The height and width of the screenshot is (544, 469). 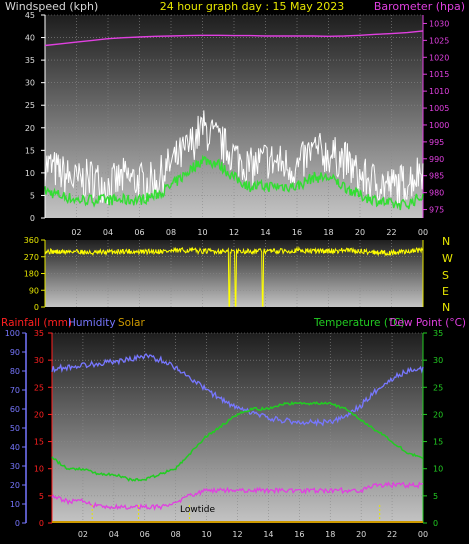 What do you see at coordinates (139, 232) in the screenshot?
I see `wind-x-tick-label: 06` at bounding box center [139, 232].